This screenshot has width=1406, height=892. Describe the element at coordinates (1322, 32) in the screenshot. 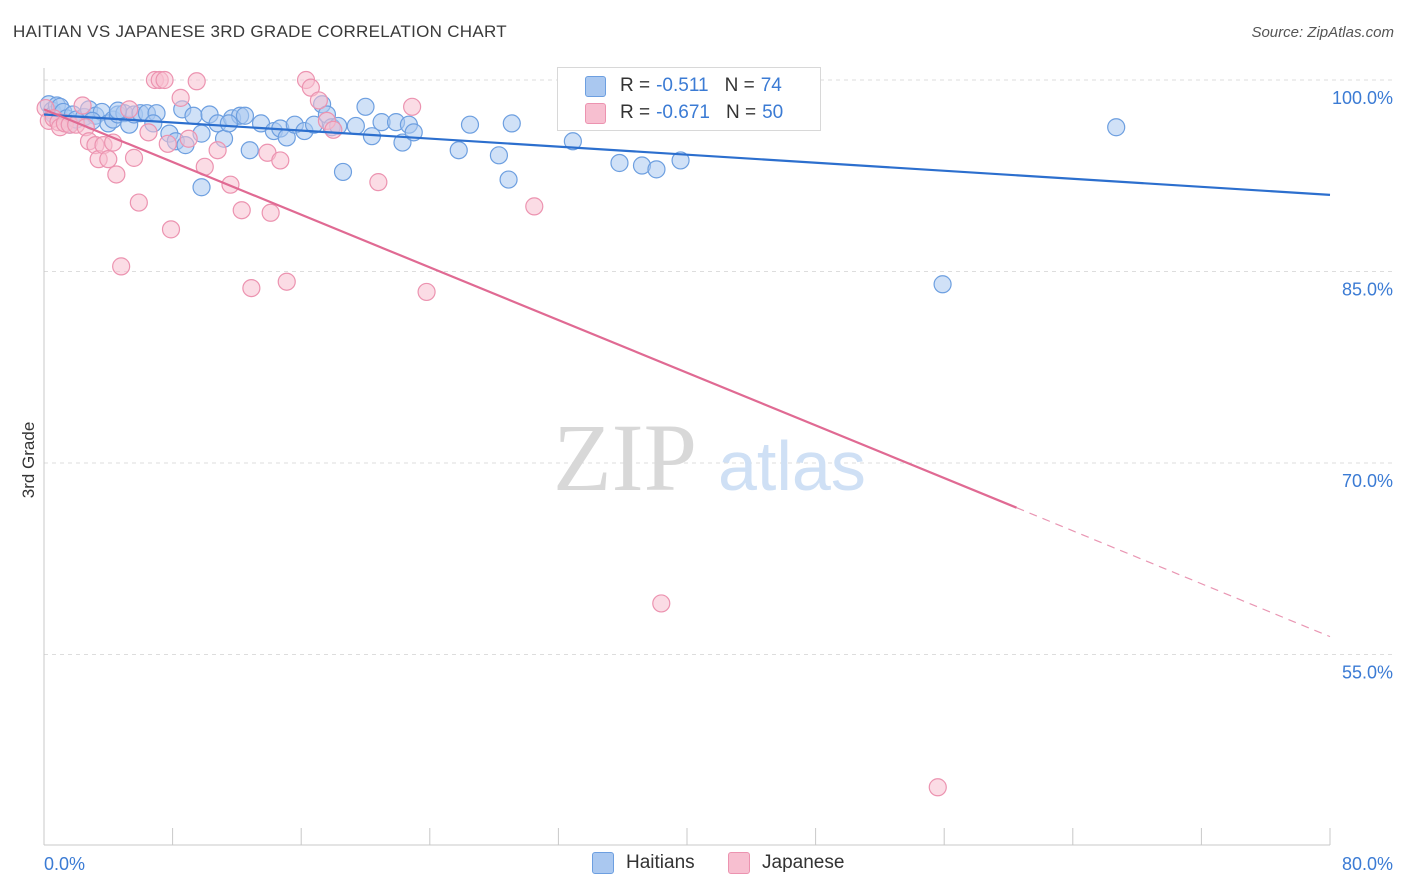

I see `source-label: Source: ZipAtlas.com` at that location.